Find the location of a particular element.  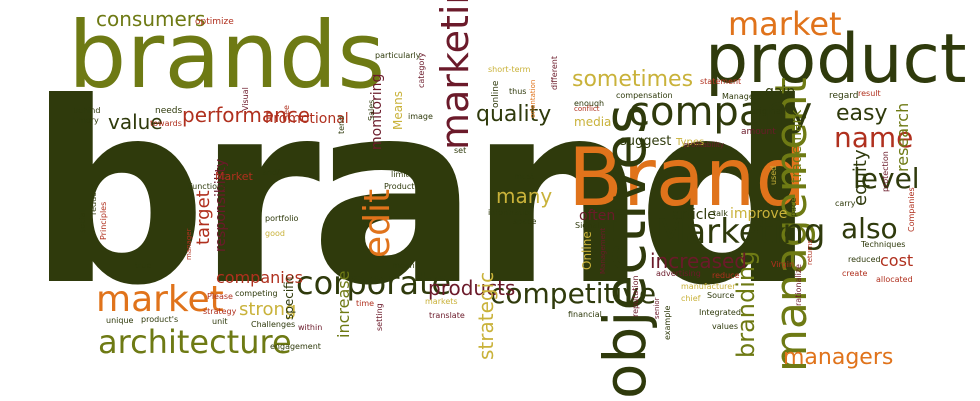

word: Means is located at coordinates (398, 110).